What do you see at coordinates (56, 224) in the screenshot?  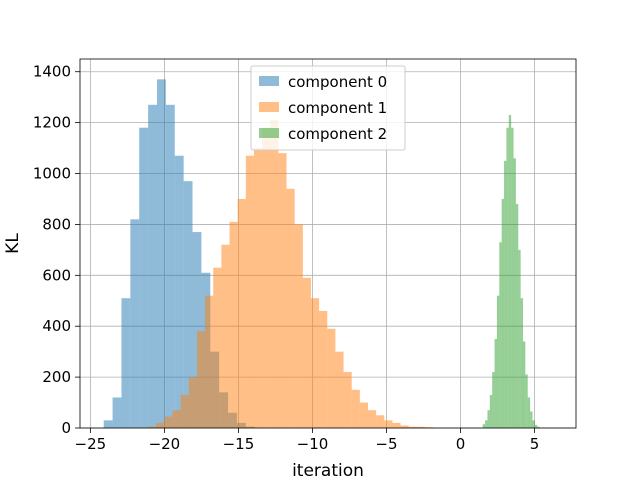 I see `y-tick-label: 800` at bounding box center [56, 224].